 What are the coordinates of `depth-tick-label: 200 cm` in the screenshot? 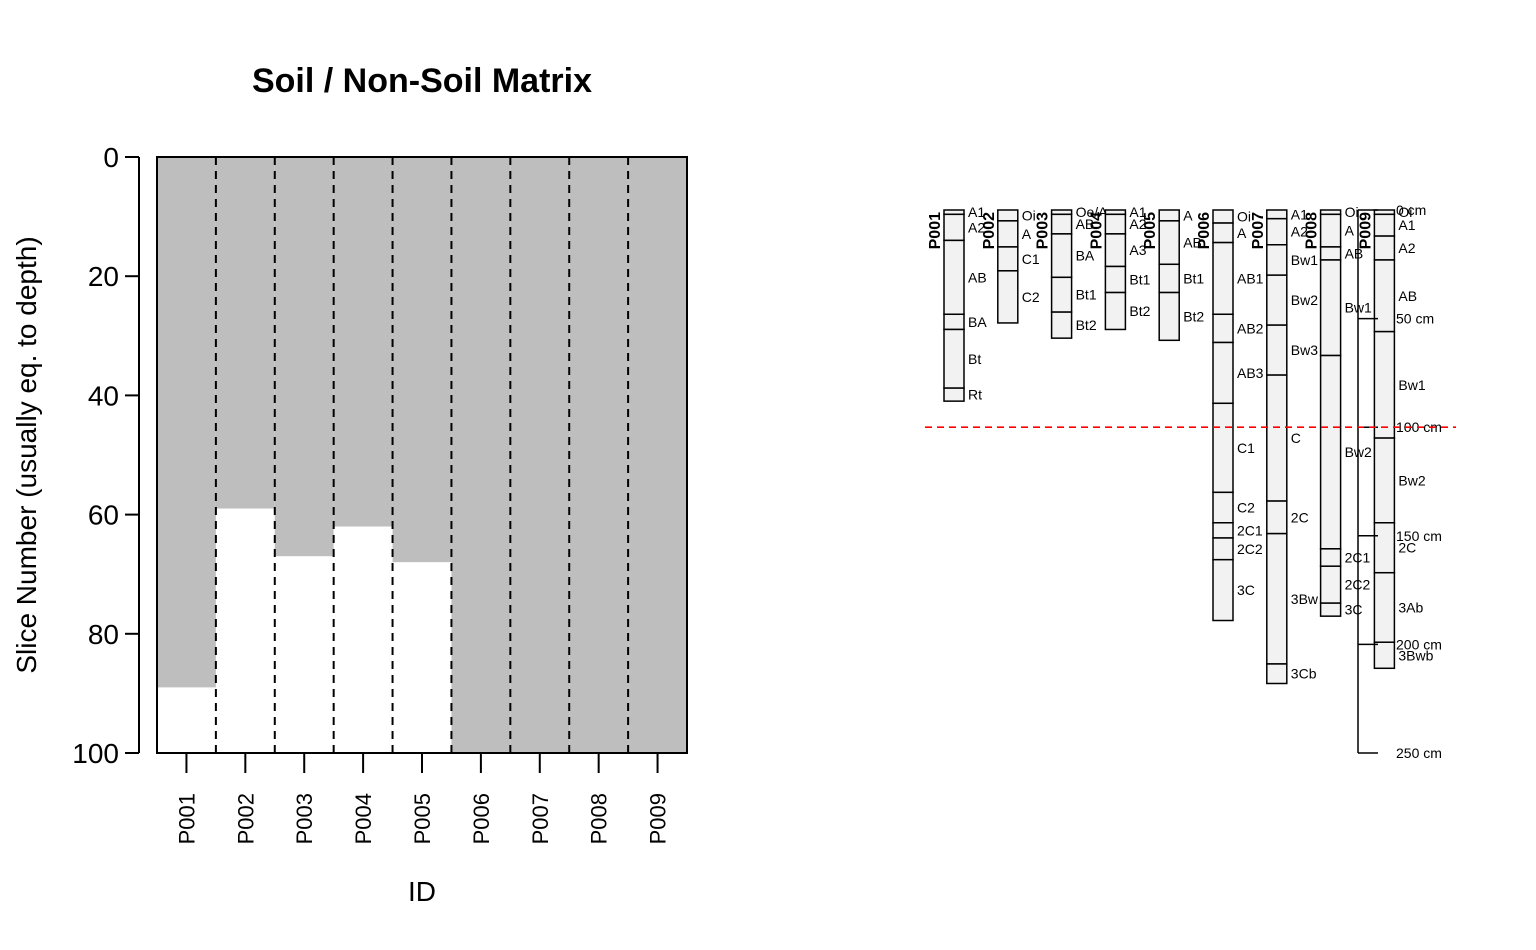 It's located at (1419, 644).